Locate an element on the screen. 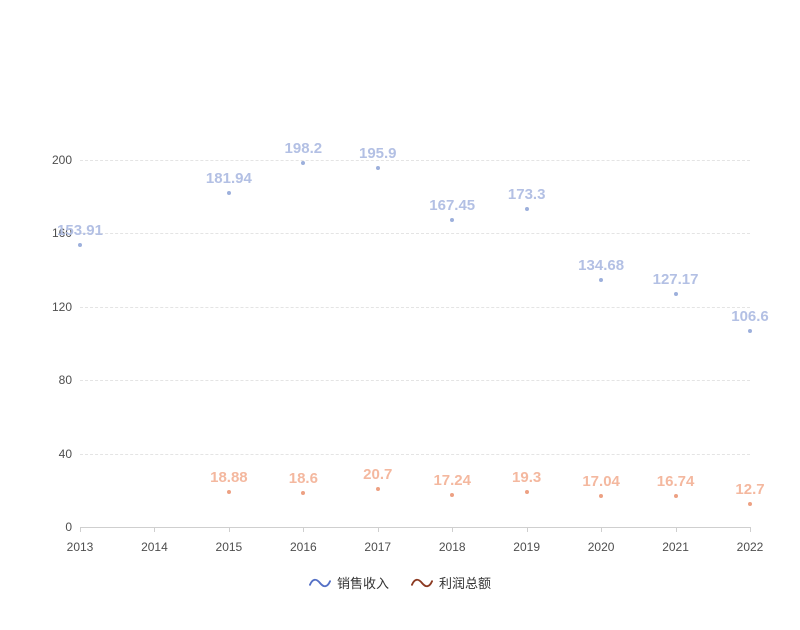 The height and width of the screenshot is (630, 800). x-axis-tick-label: 2022 is located at coordinates (750, 547).